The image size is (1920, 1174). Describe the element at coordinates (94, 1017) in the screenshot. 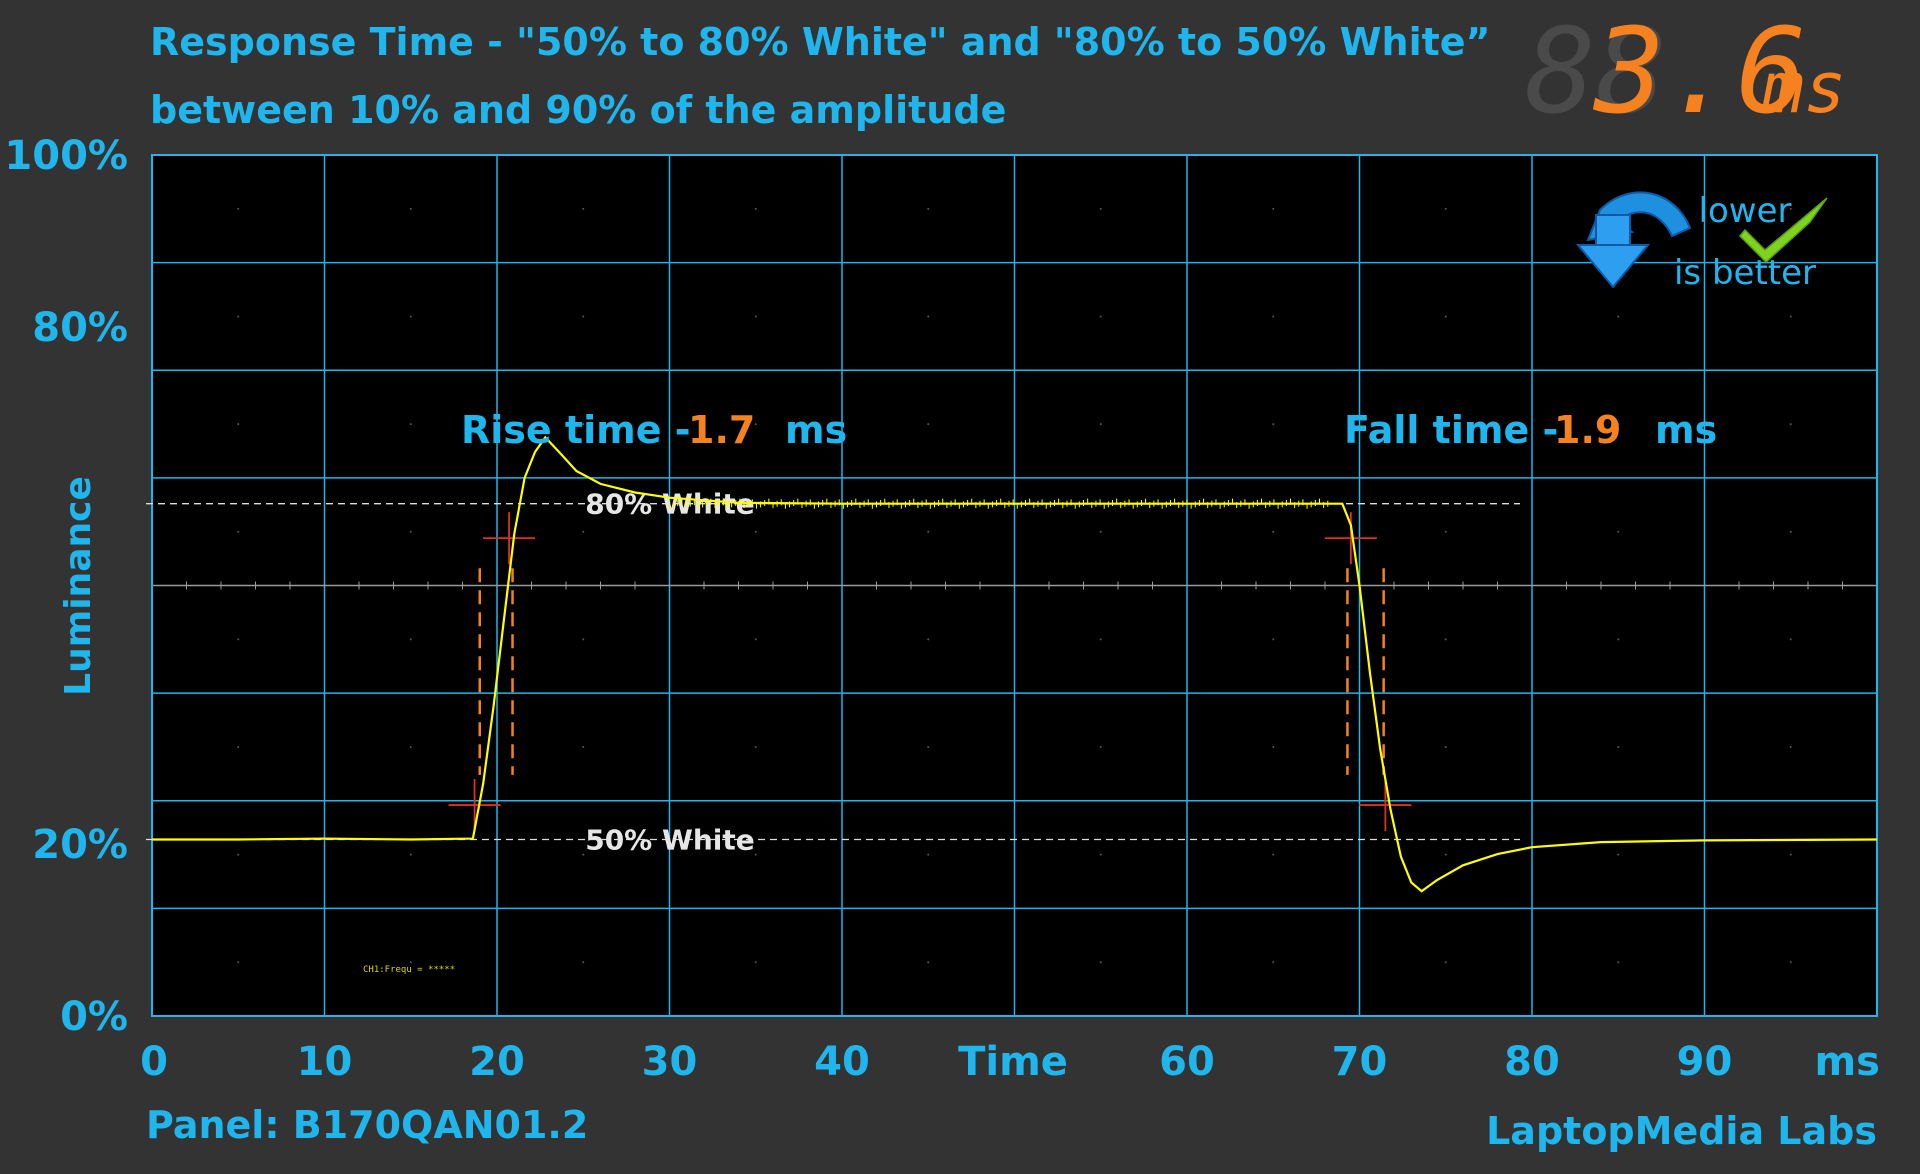

I see `y-tick-label: 0%` at that location.